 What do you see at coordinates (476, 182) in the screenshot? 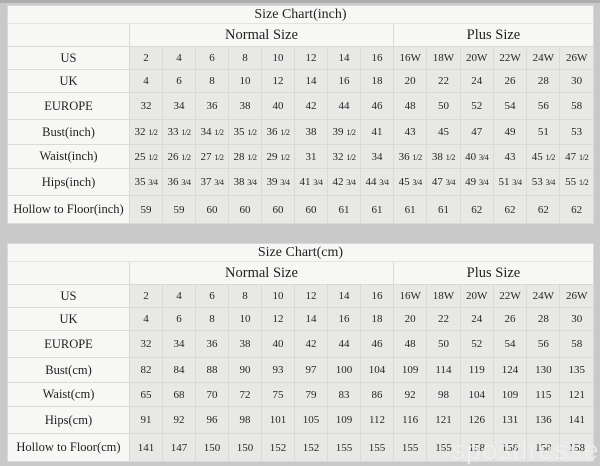
I see `size-value-cell: 49 3/4` at bounding box center [476, 182].